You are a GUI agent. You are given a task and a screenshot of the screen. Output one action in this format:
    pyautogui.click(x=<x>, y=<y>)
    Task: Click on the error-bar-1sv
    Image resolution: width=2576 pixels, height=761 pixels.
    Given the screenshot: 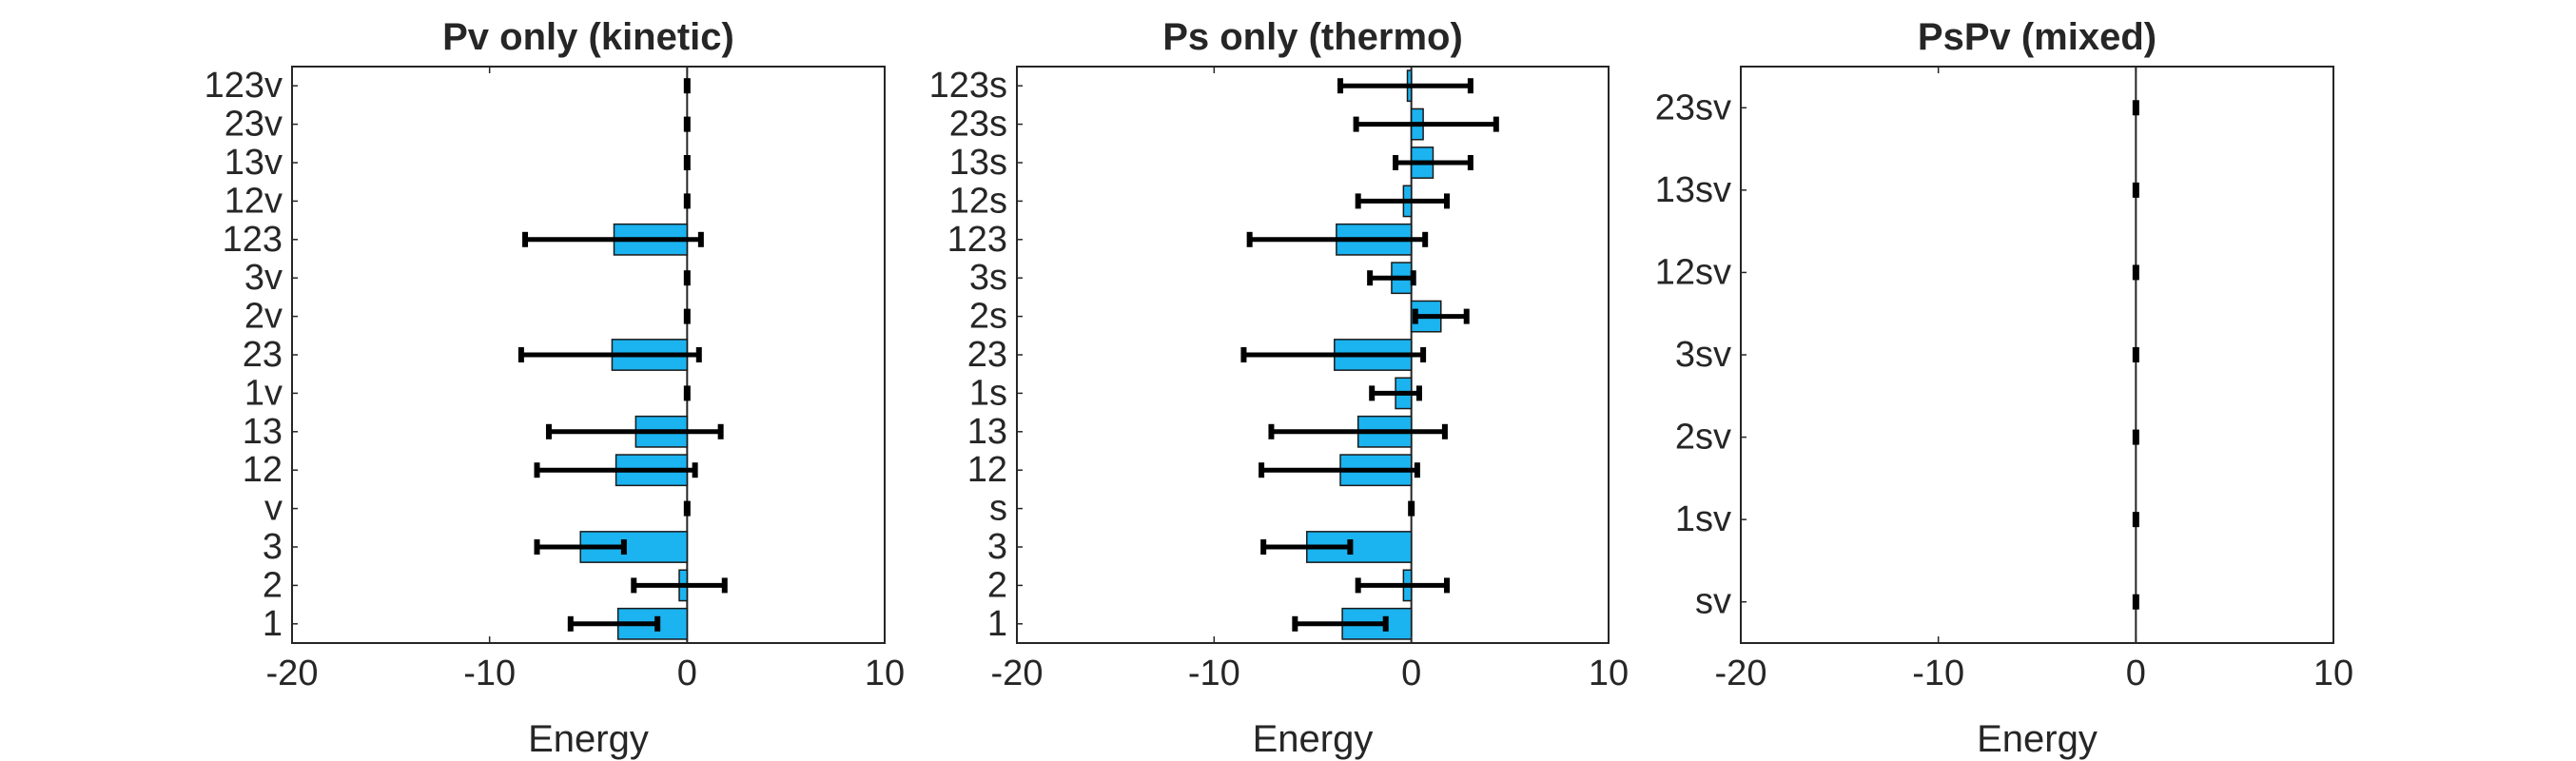 What is the action you would take?
    pyautogui.click(x=2136, y=520)
    